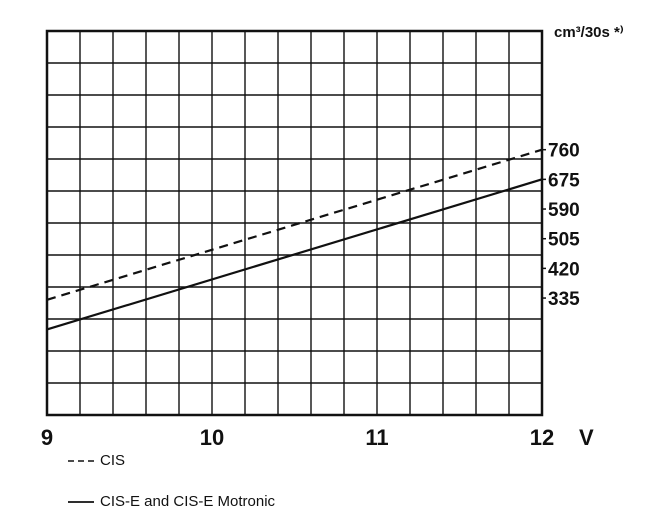  I want to click on legend-dashed-swatch, so click(81, 461).